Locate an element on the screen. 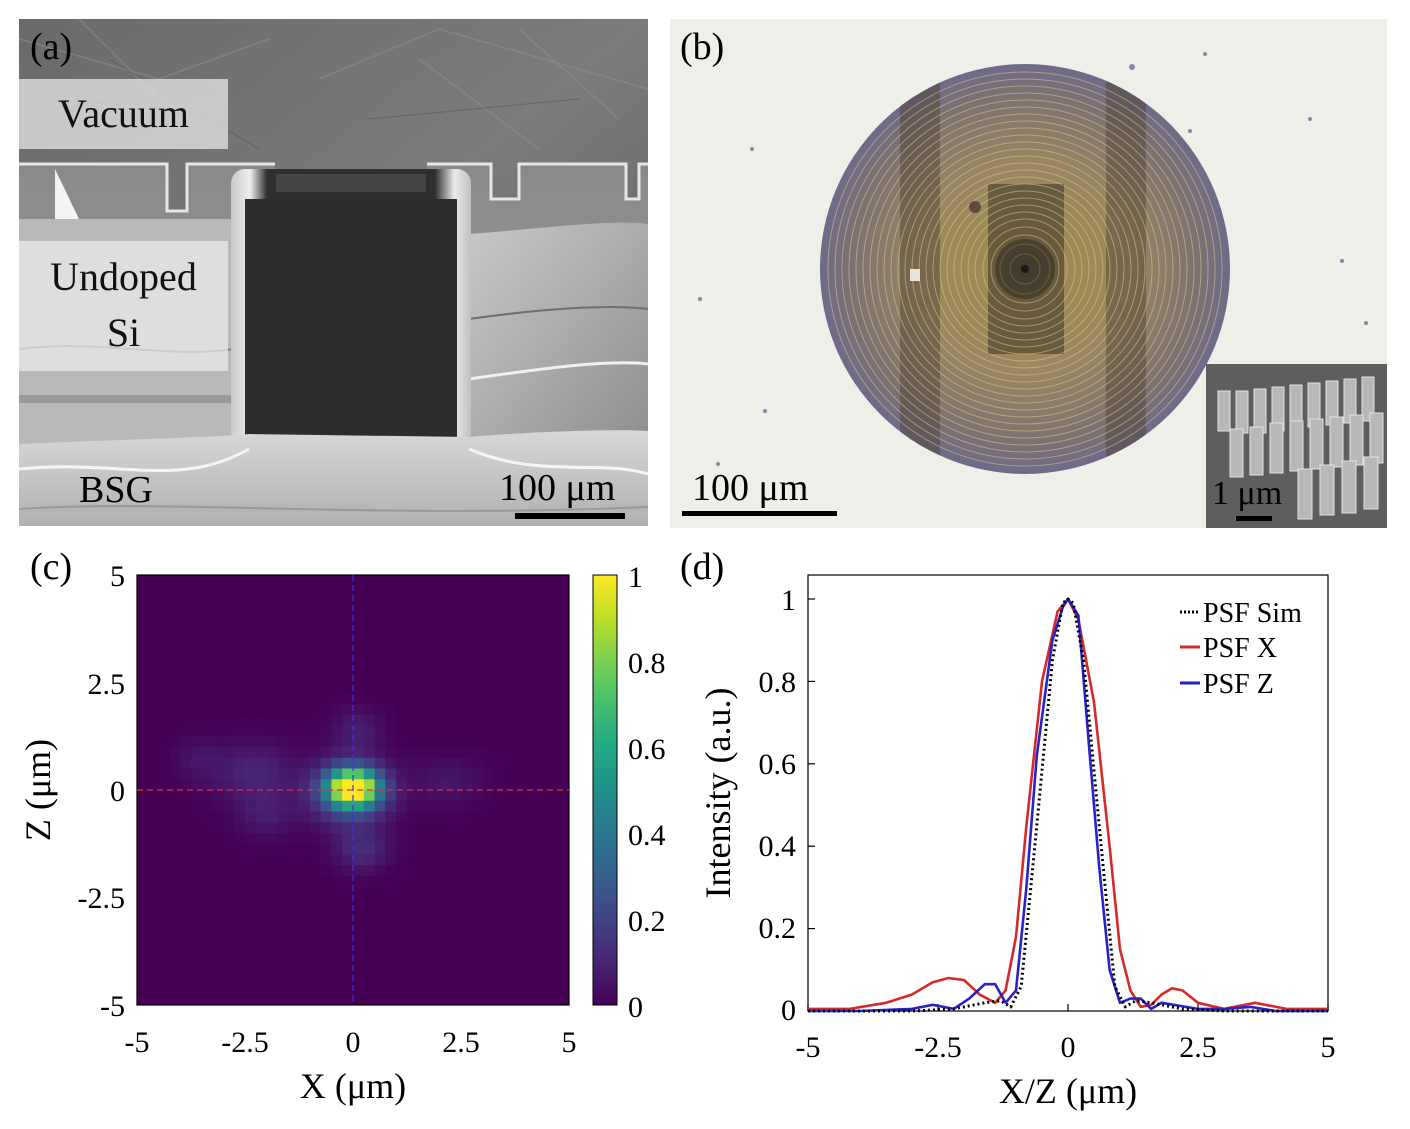 Image resolution: width=1410 pixels, height=1129 pixels. inset-scalebar-label: 1 μm is located at coordinates (1247, 493).